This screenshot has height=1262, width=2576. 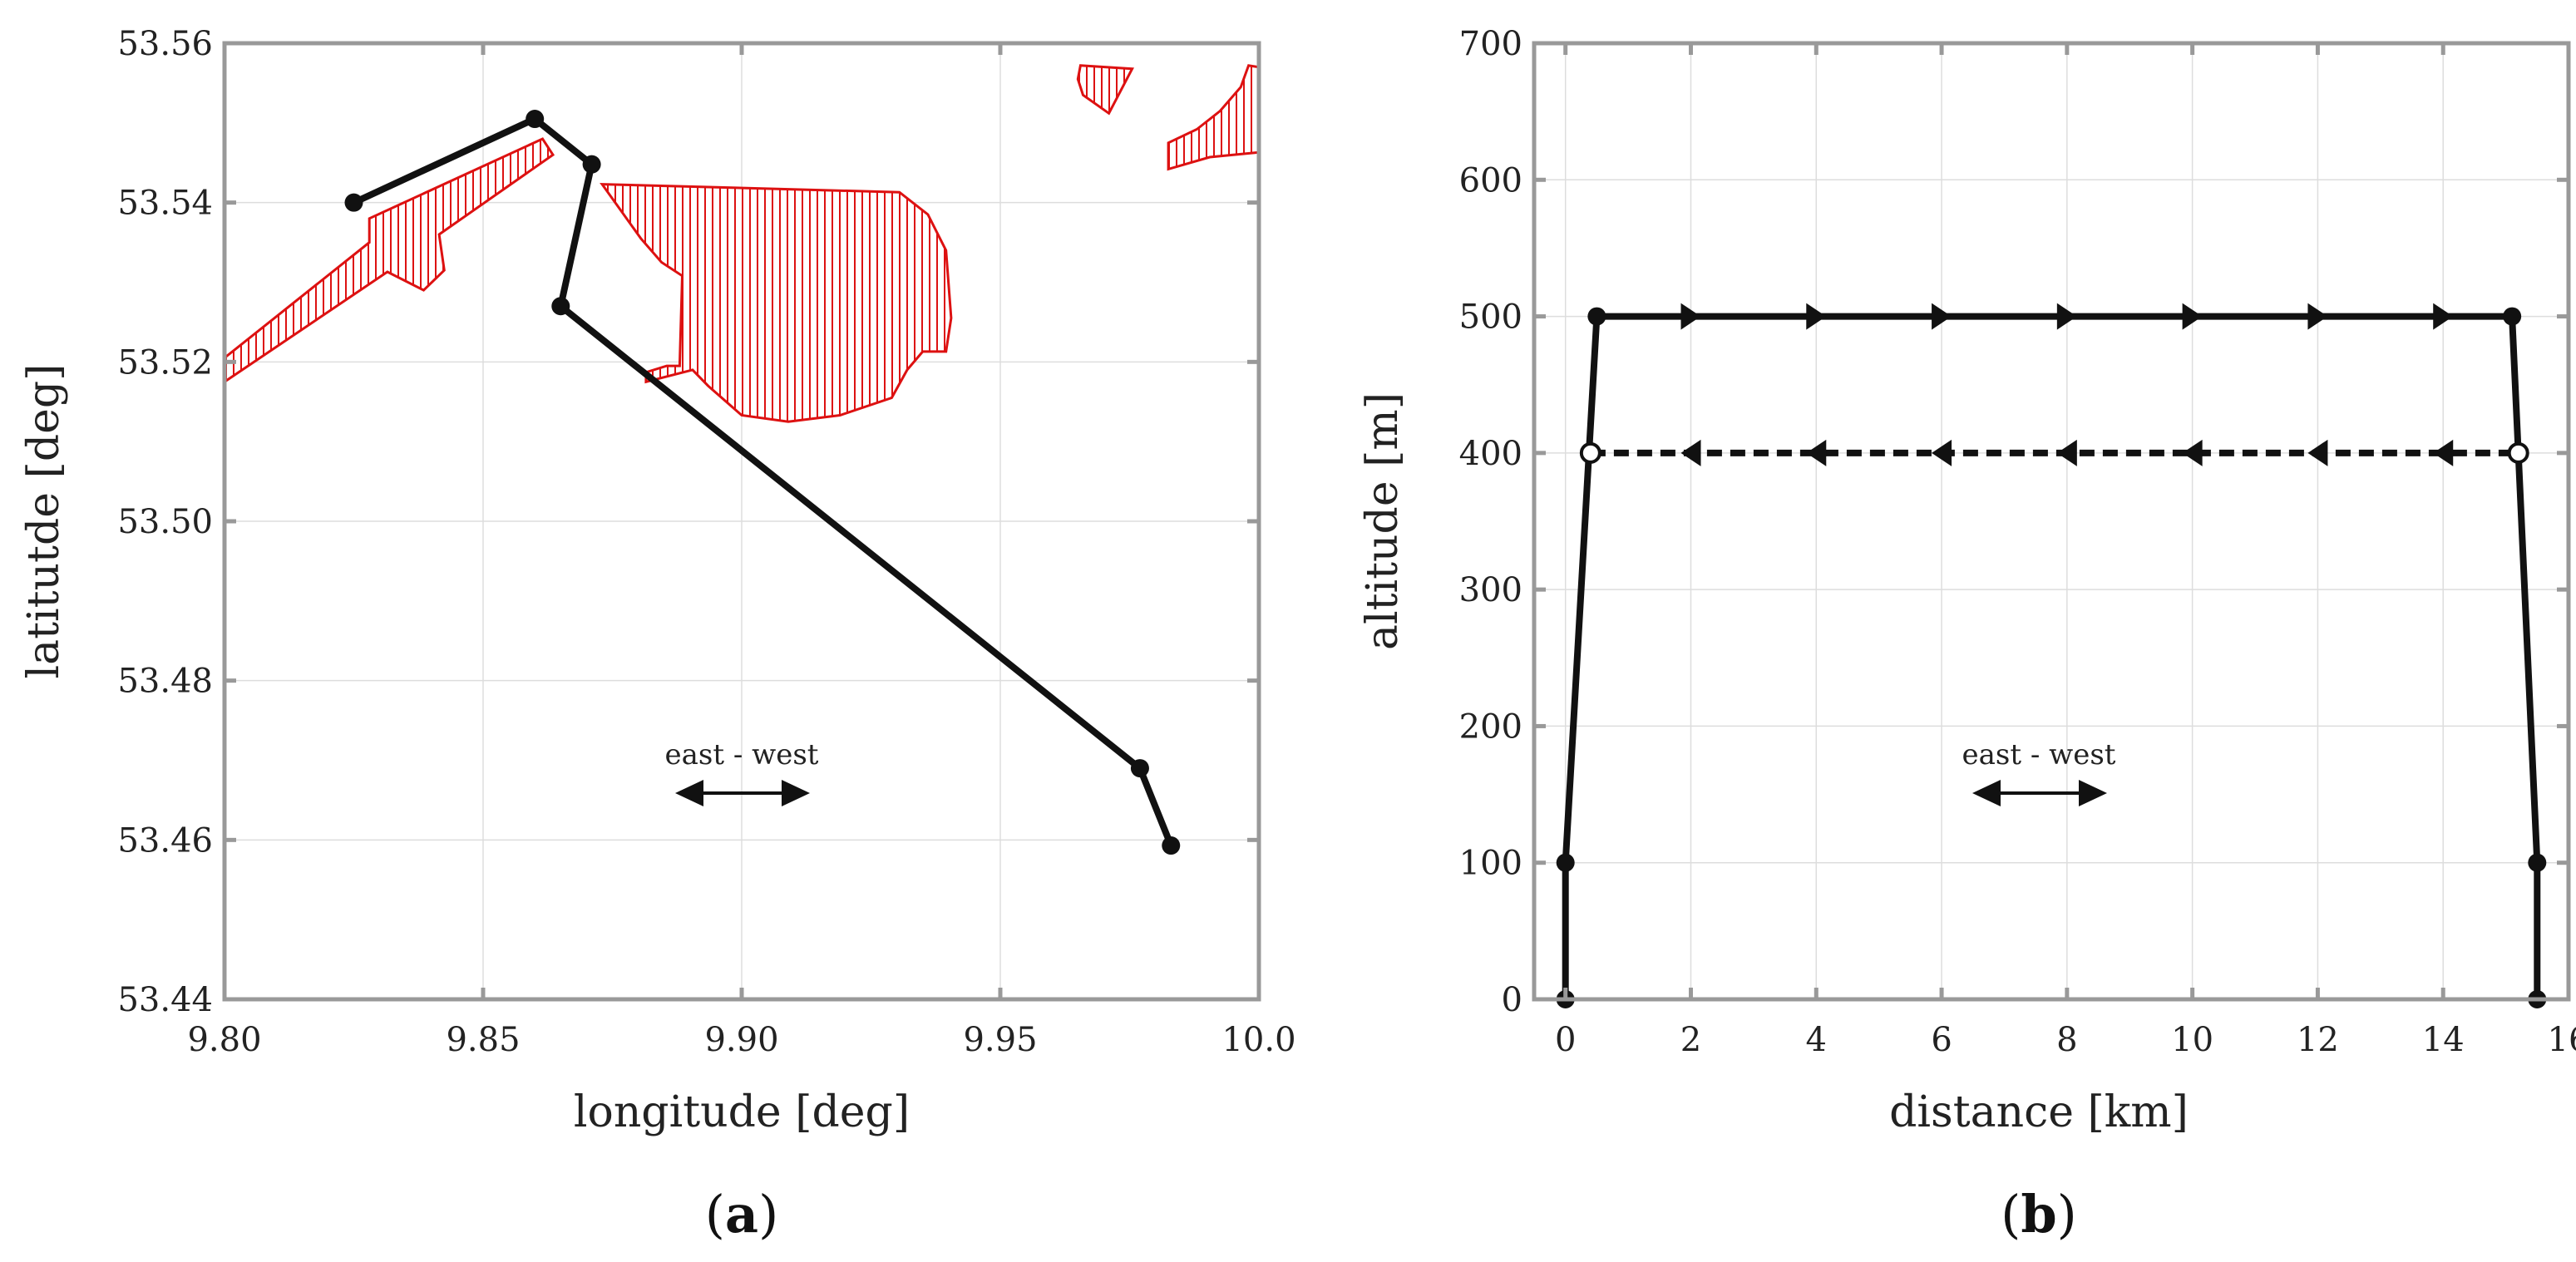 I want to click on panel-b-xlabel: distance [km], so click(x=2039, y=1112).